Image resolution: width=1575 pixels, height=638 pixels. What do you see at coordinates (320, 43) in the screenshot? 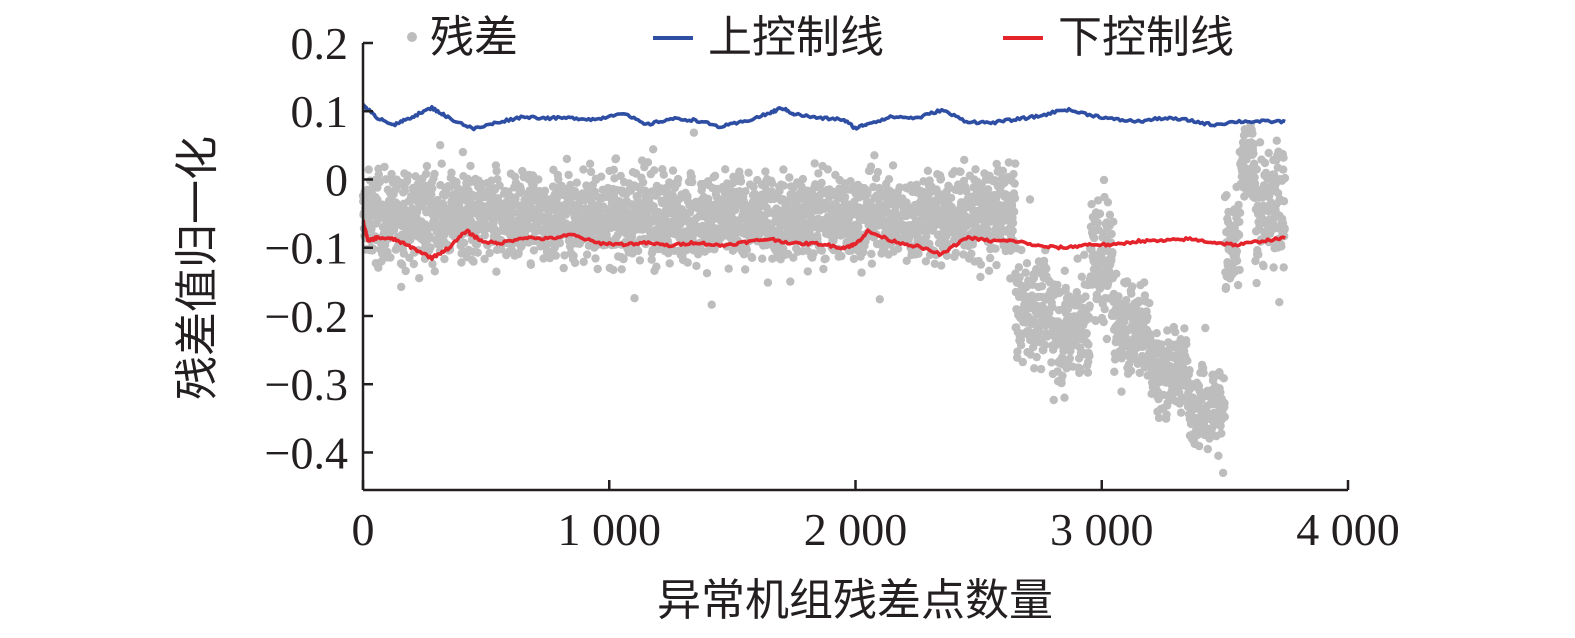
I see `y-tick-label: 0.2` at bounding box center [320, 43].